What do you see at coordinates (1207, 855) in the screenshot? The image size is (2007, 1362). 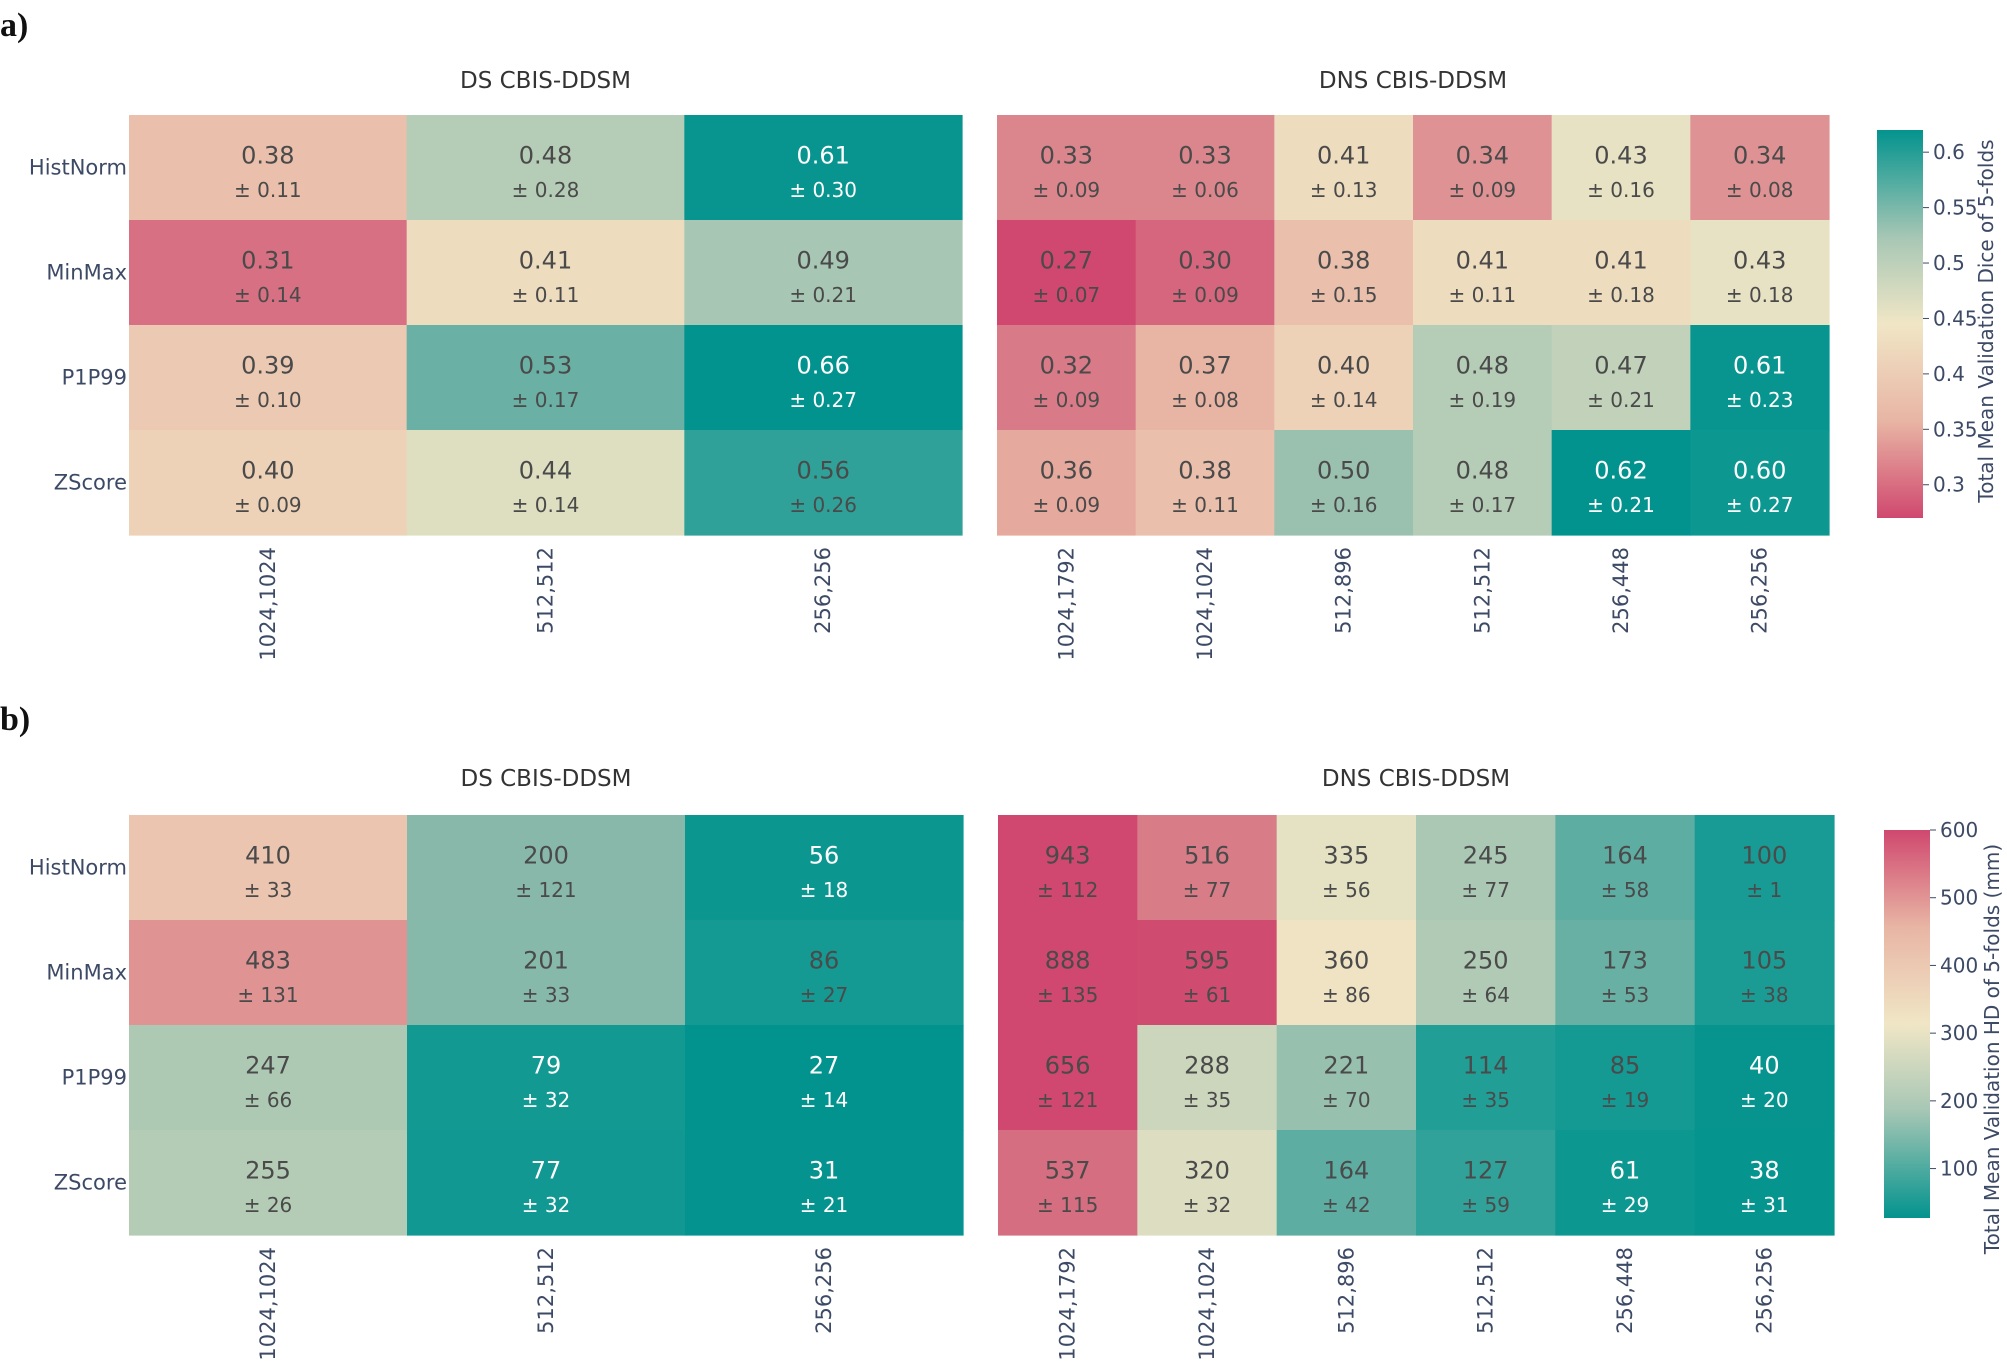 I see `cell-mean-label: 516` at bounding box center [1207, 855].